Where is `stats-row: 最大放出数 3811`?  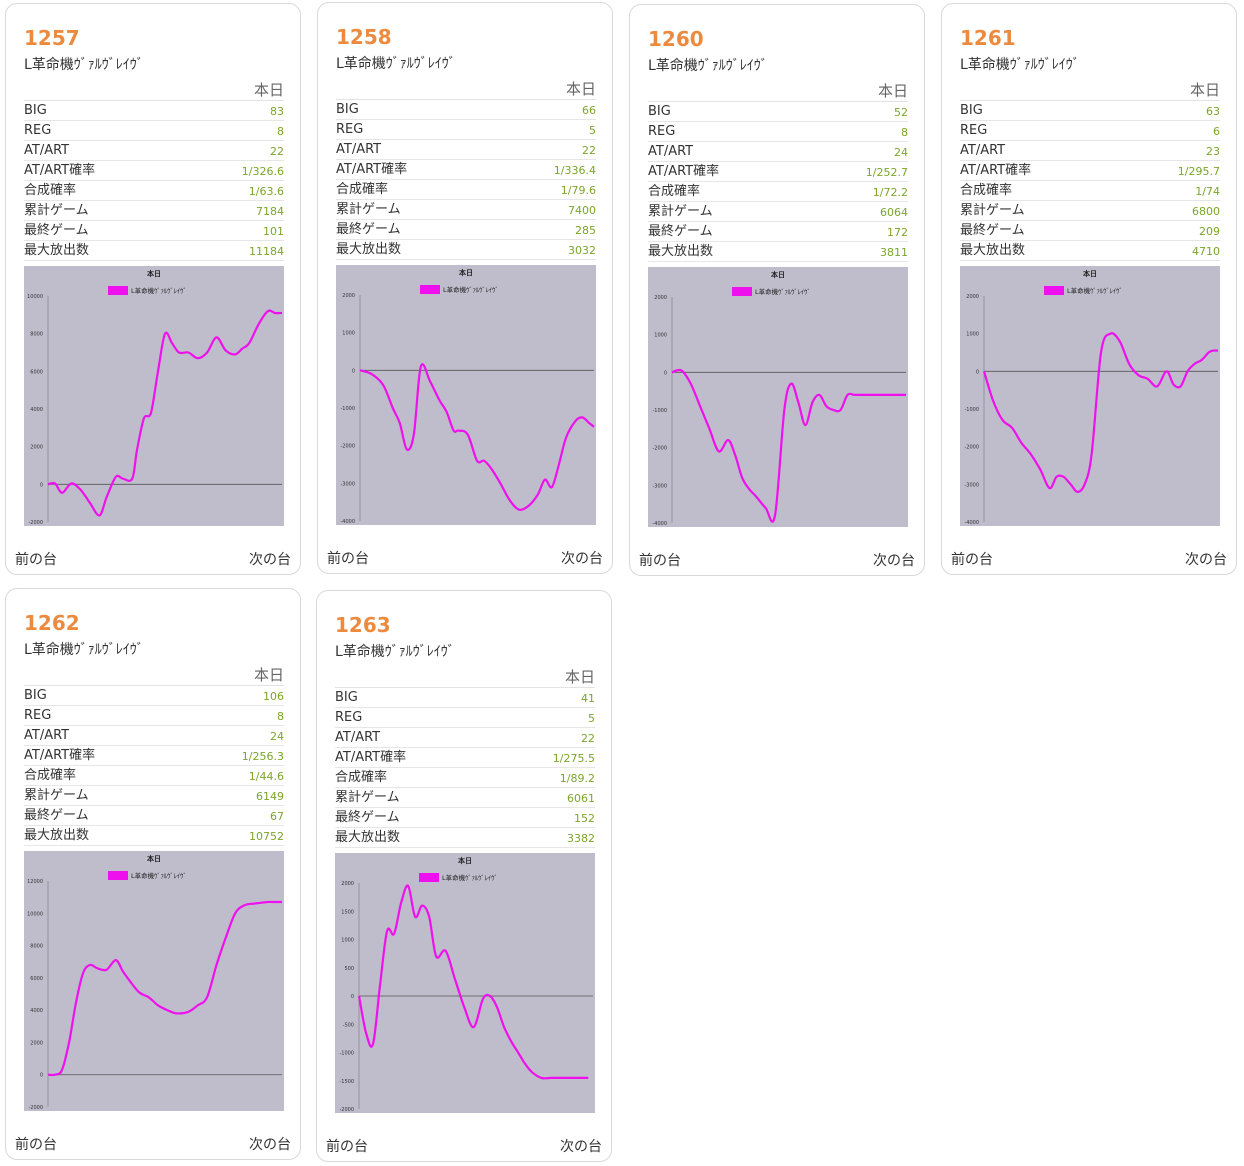
stats-row: 最大放出数 3811 is located at coordinates (778, 252).